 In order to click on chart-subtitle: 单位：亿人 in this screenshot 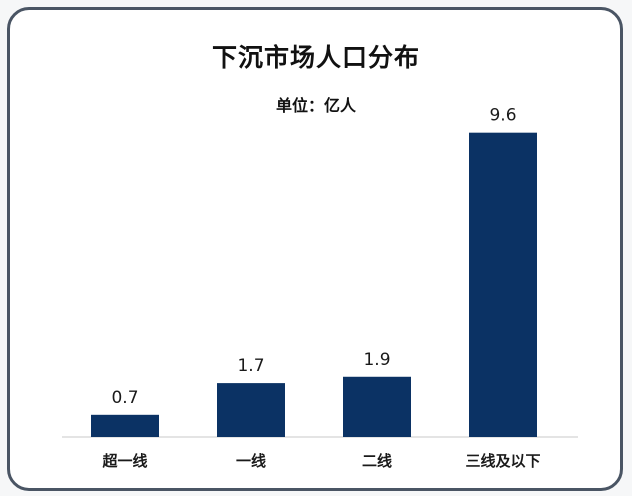, I will do `click(315, 105)`.